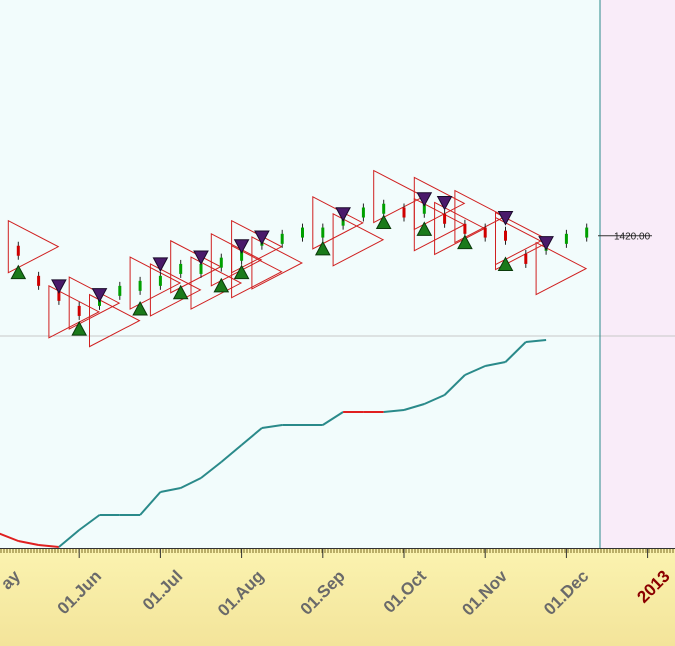 Image resolution: width=675 pixels, height=646 pixels. Describe the element at coordinates (632, 236) in the screenshot. I see `last-price-label: 1420.00` at that location.